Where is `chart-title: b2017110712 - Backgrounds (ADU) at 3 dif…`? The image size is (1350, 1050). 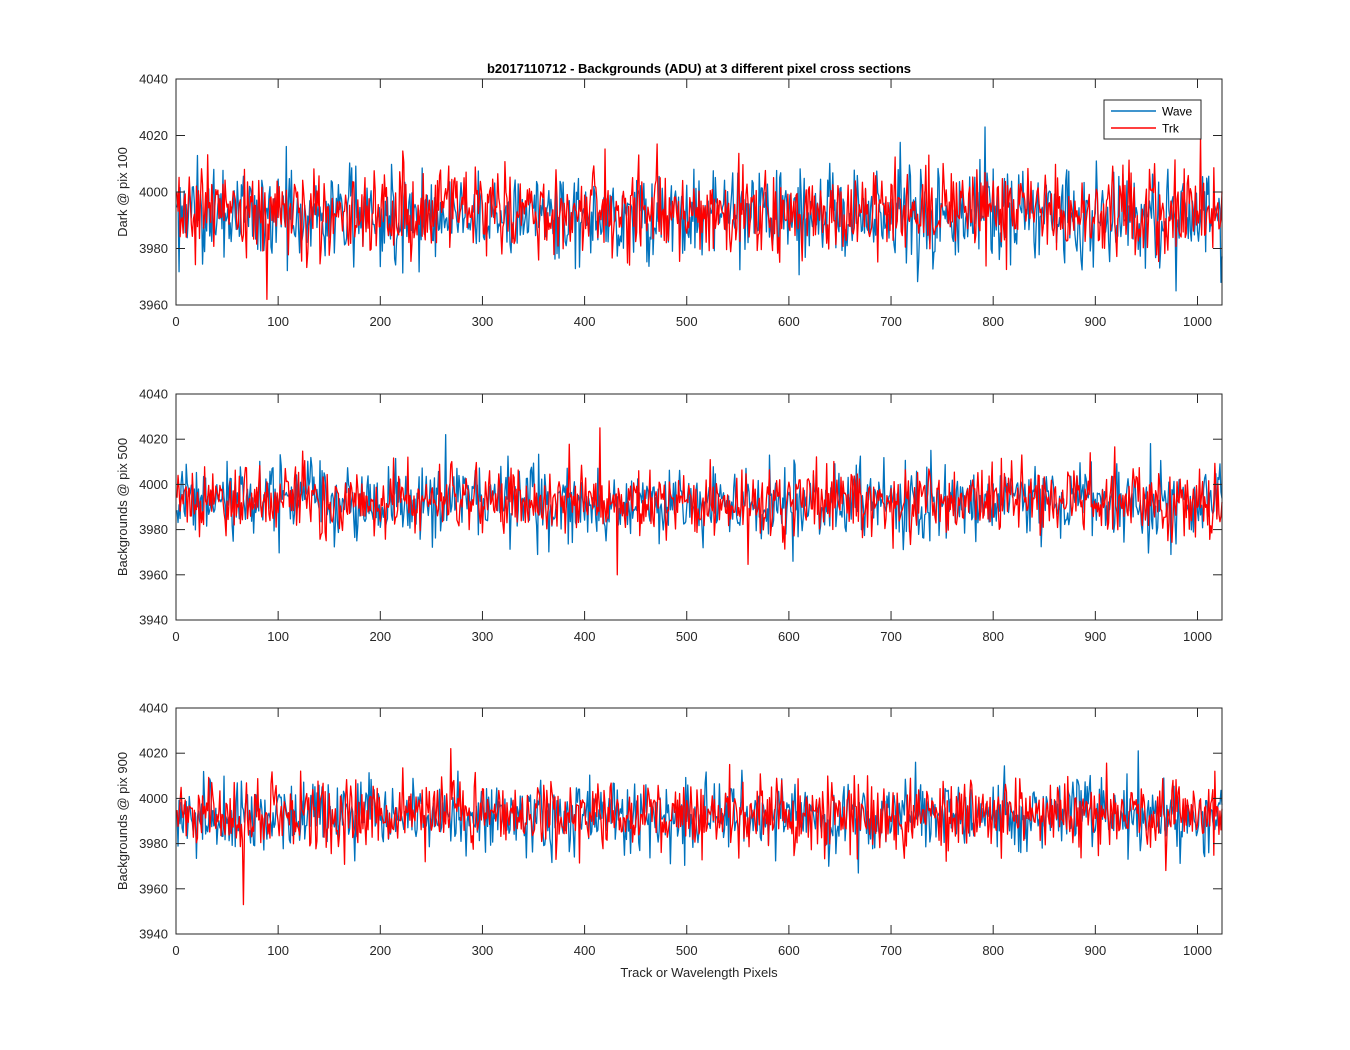 chart-title: b2017110712 - Backgrounds (ADU) at 3 dif… is located at coordinates (699, 68).